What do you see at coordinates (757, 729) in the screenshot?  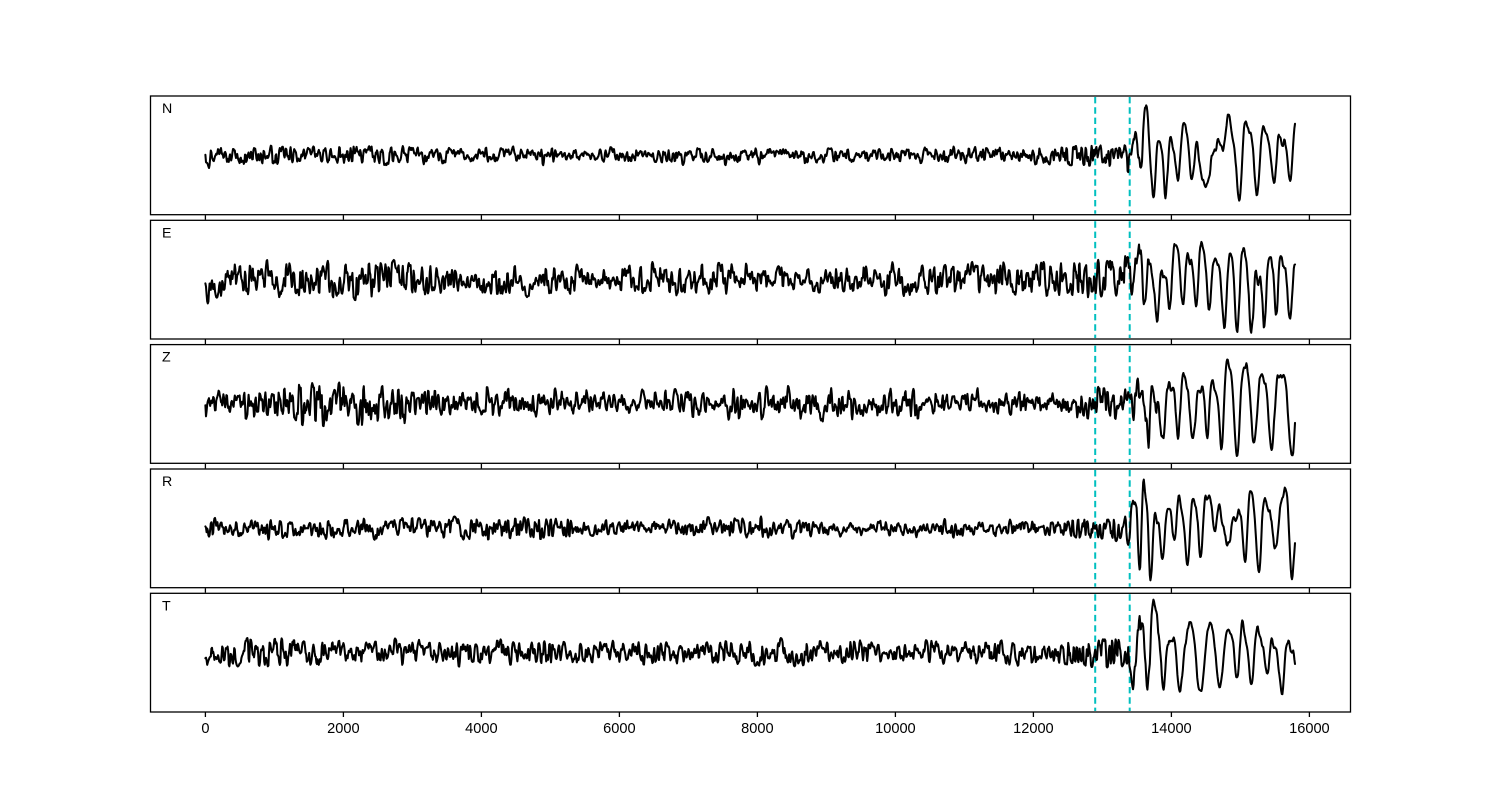 I see `svg-text: 8000` at bounding box center [757, 729].